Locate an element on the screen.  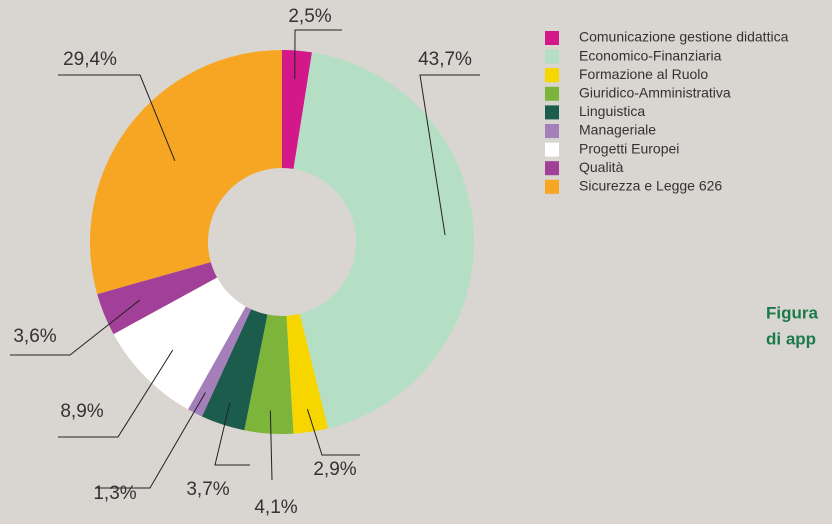
annotation: Figura is located at coordinates (792, 312).